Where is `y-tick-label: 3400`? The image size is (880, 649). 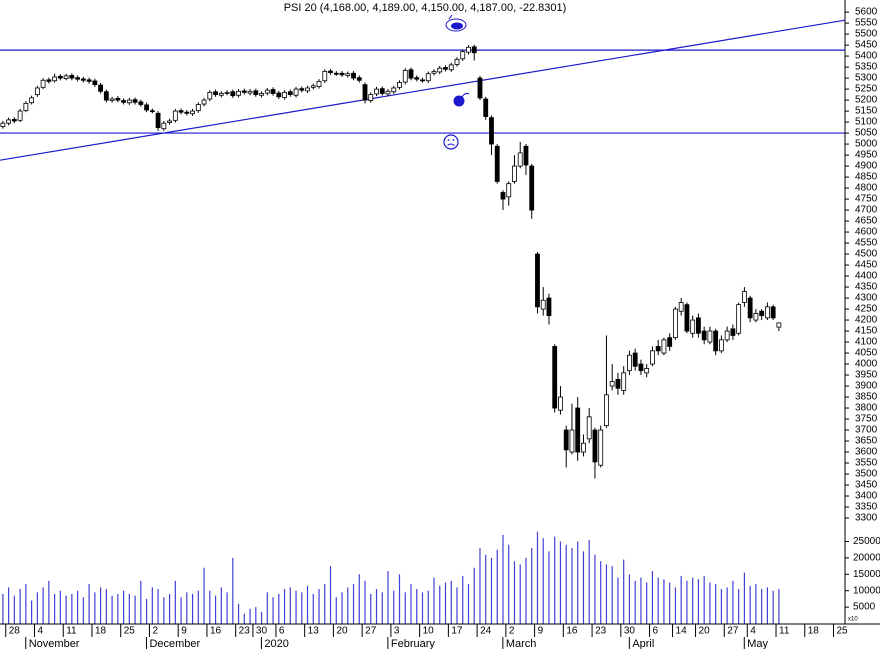 y-tick-label: 3400 is located at coordinates (866, 496).